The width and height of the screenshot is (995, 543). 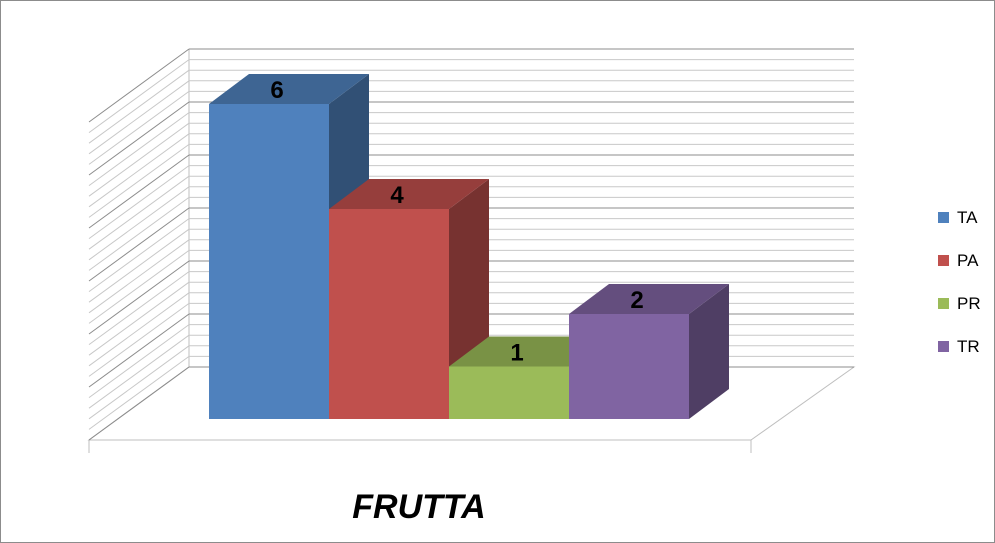 I want to click on legend-label-pr: PR, so click(x=969, y=303).